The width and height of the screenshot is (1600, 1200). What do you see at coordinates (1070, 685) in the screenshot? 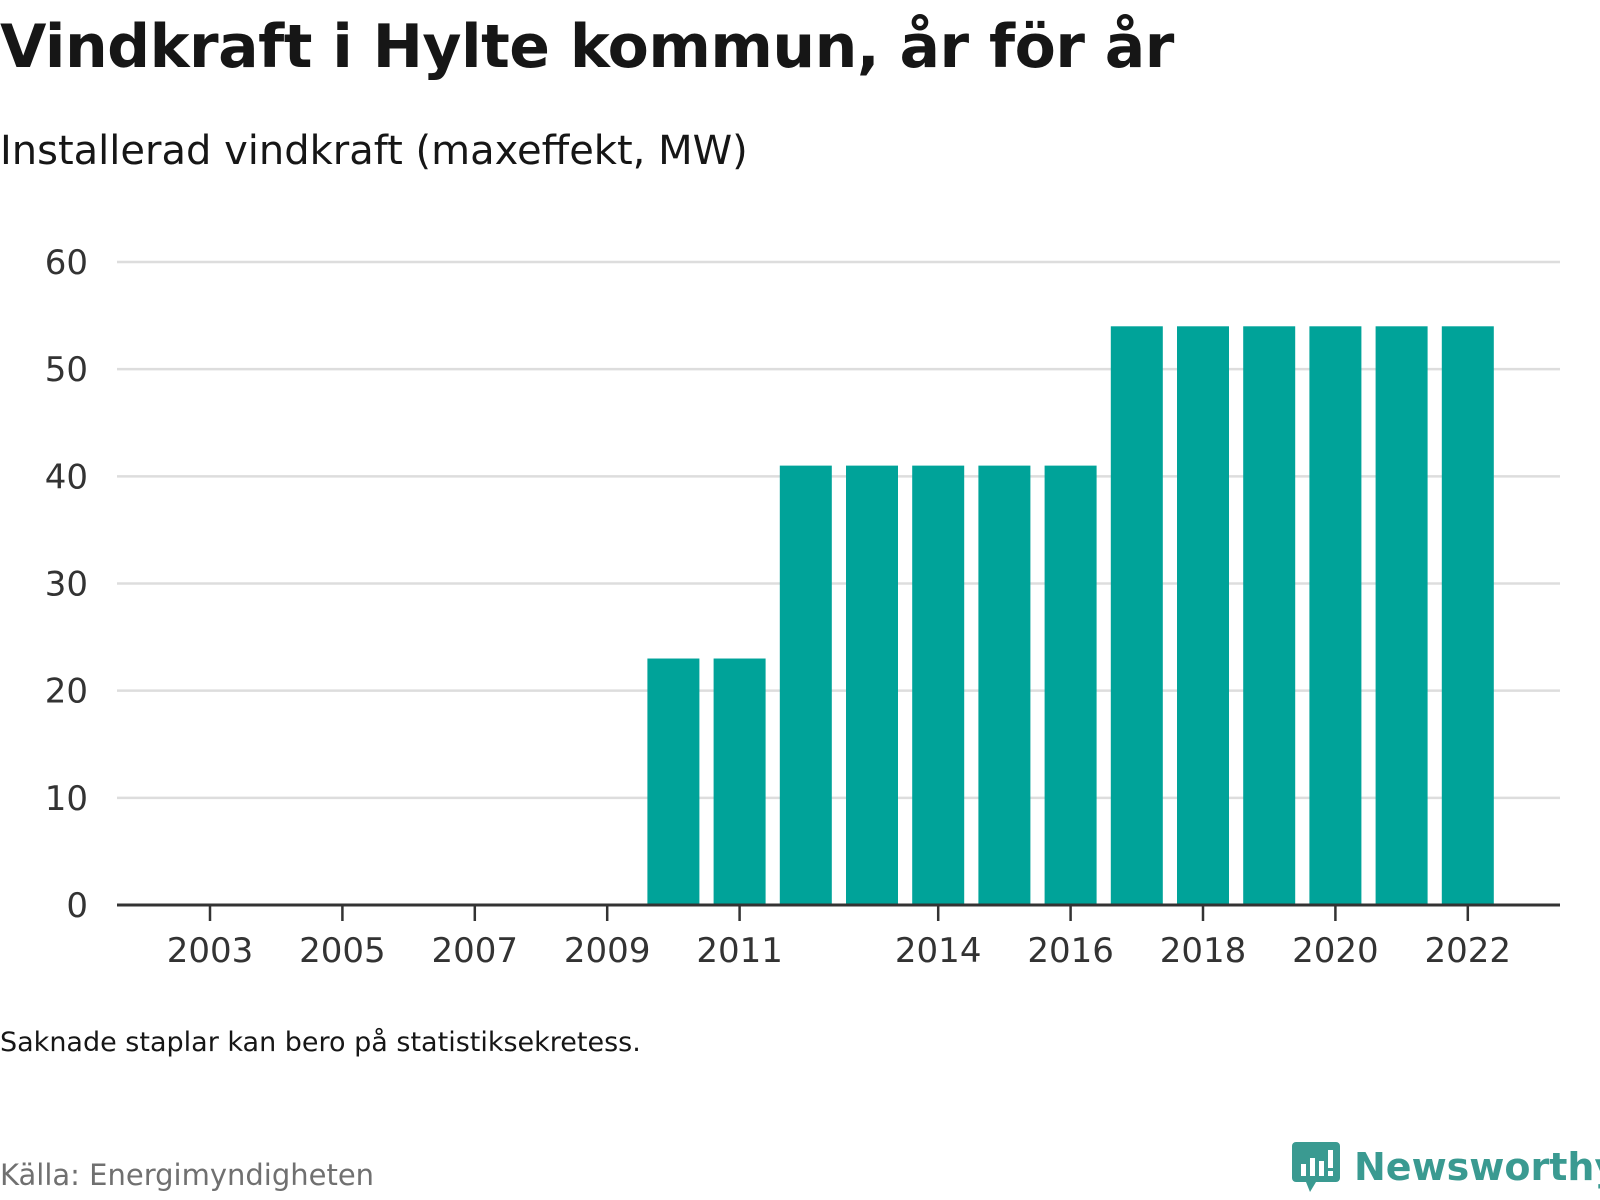
I see `bar-2016` at bounding box center [1070, 685].